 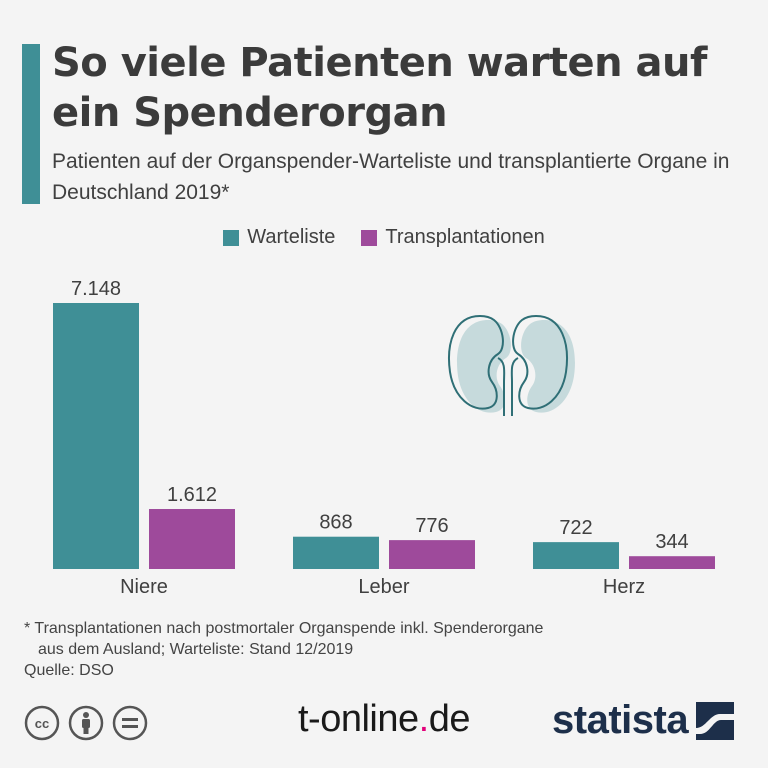 I want to click on category-label-leber: Leber, so click(x=383, y=587).